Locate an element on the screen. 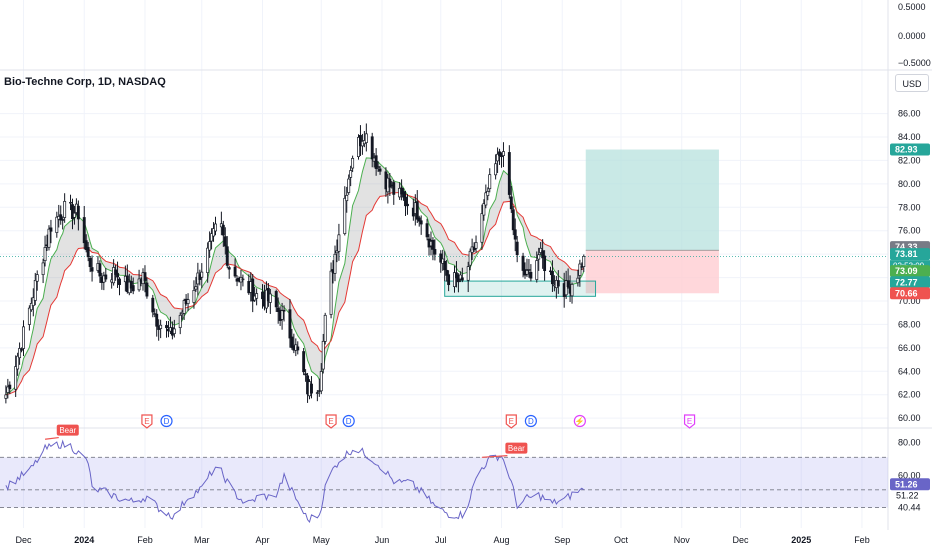 This screenshot has height=550, width=932. time-tick-label: 2024 is located at coordinates (84, 540).